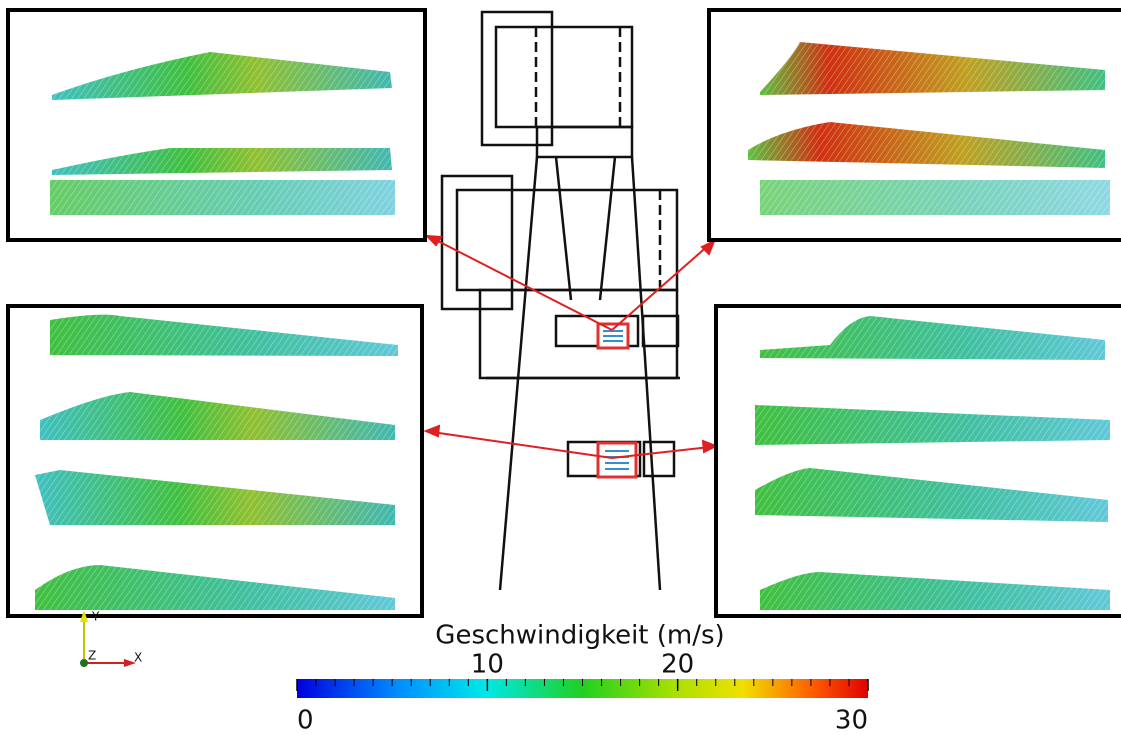  I want to click on tick-label: 30, so click(851, 720).